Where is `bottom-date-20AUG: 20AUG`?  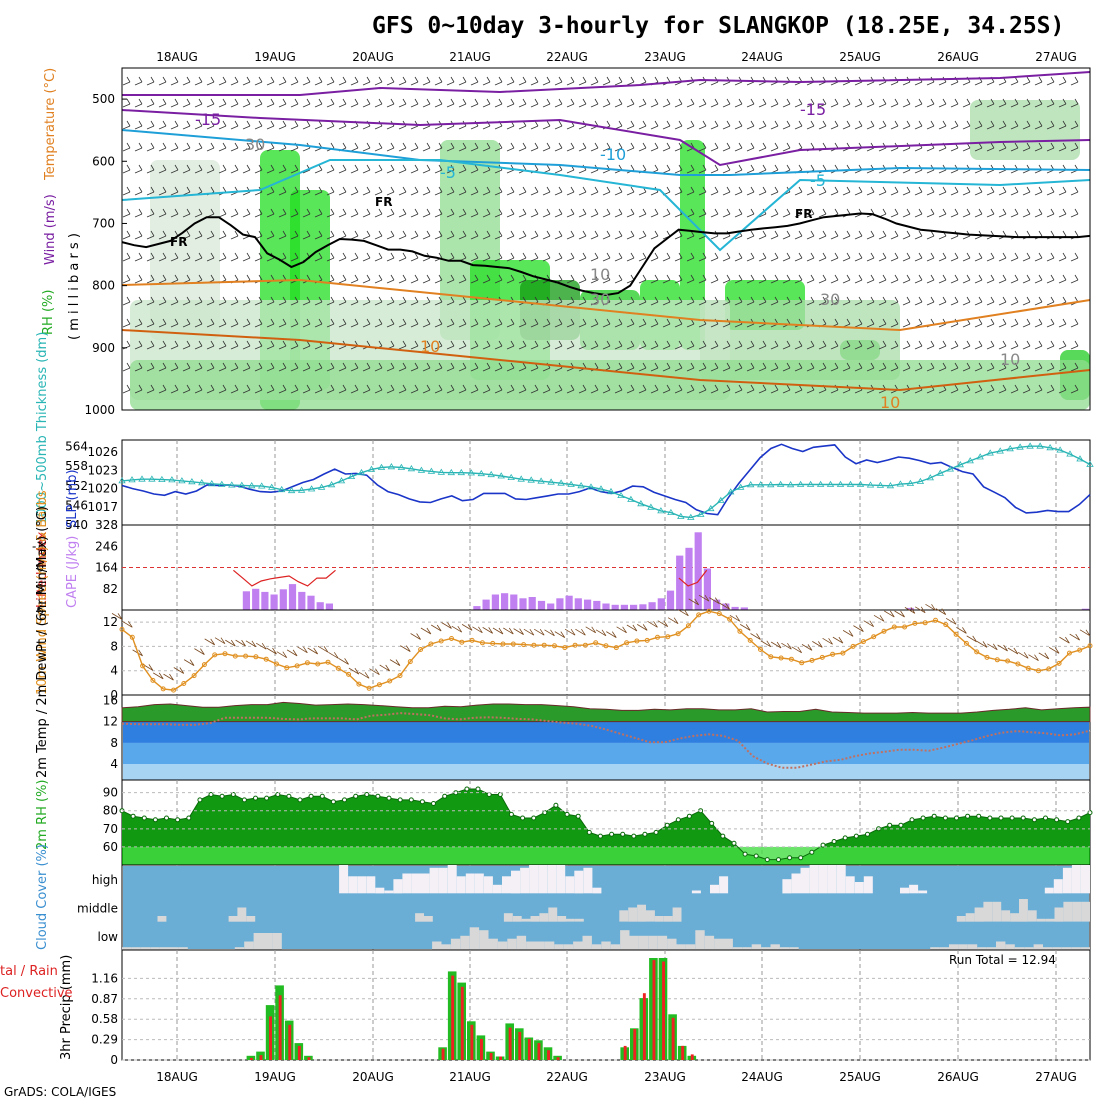 bottom-date-20AUG: 20AUG is located at coordinates (373, 1077).